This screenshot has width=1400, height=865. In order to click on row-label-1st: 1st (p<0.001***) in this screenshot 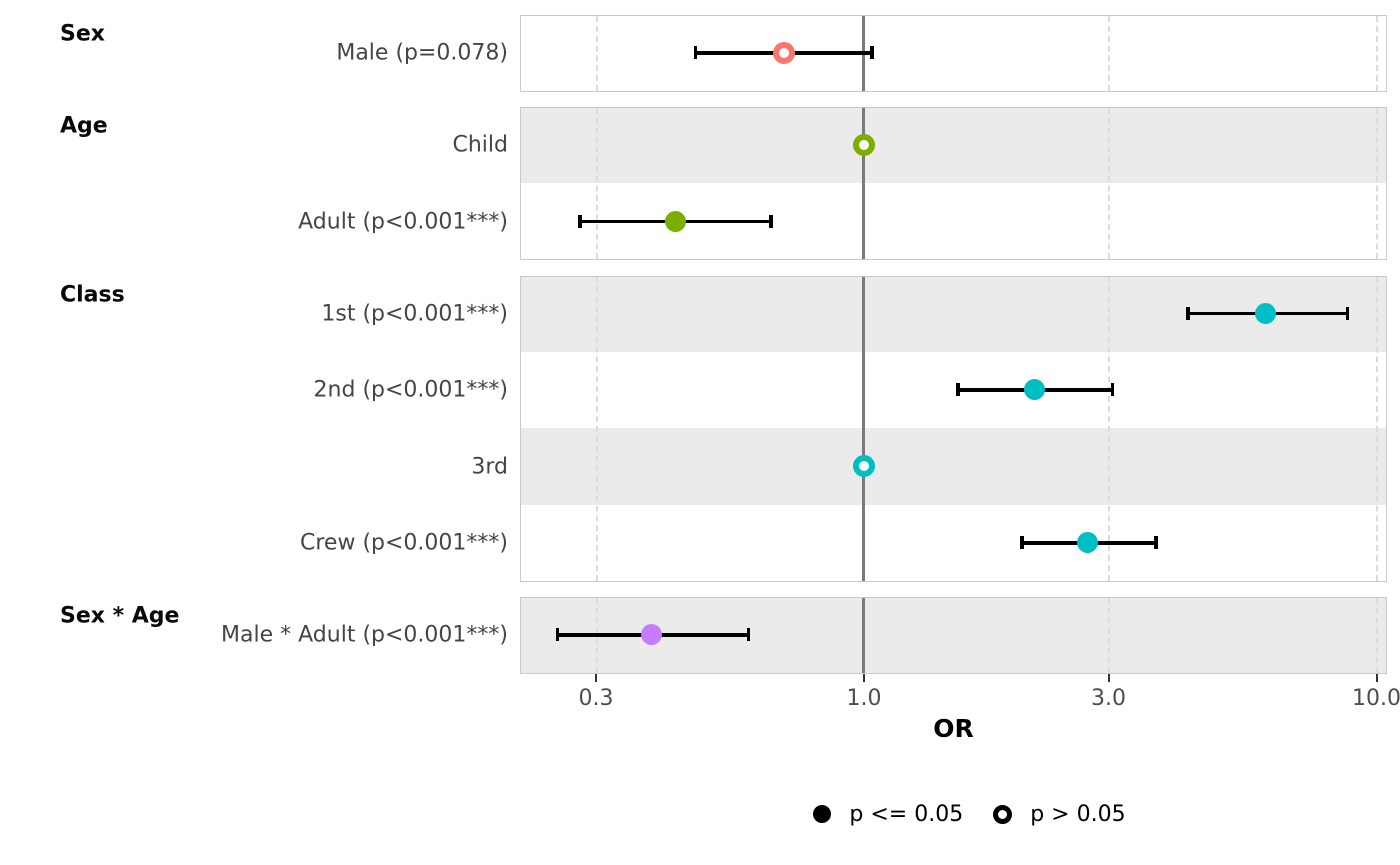, I will do `click(414, 314)`.